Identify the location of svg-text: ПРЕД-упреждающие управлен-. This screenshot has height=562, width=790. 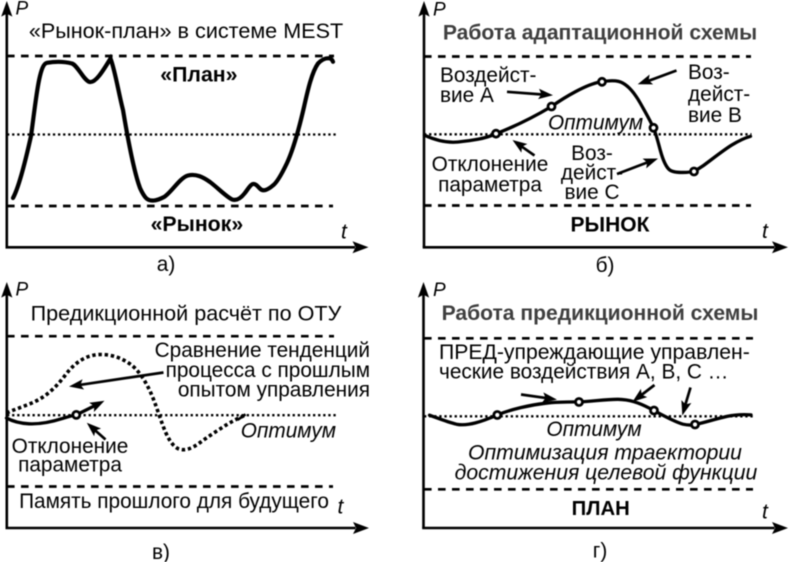
(594, 352).